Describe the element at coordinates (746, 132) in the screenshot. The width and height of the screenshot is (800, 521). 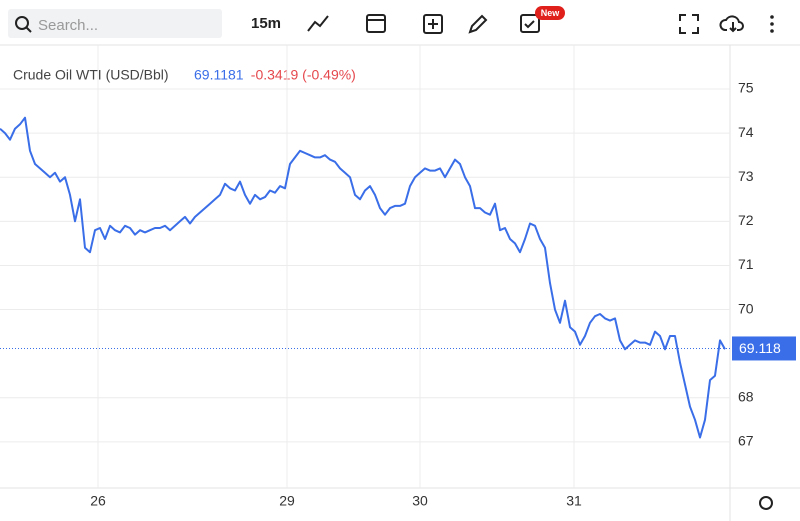
I see `y-tick-label: 74` at that location.